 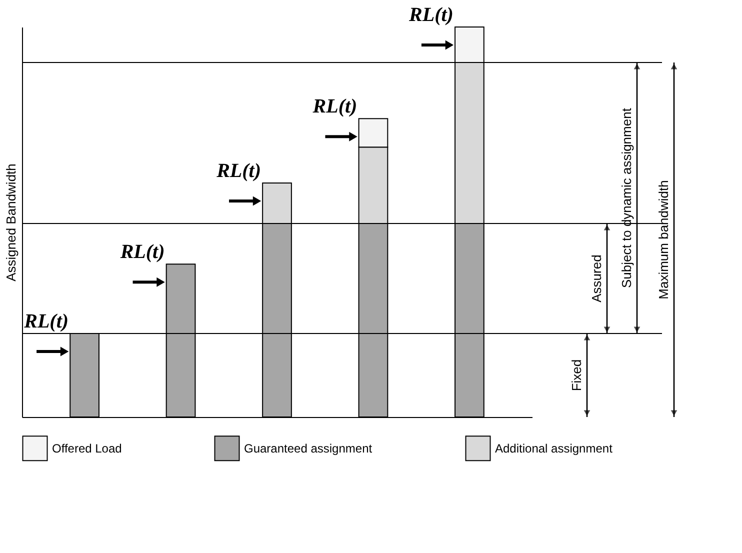 What do you see at coordinates (431, 15) in the screenshot?
I see `text: RL(t)` at bounding box center [431, 15].